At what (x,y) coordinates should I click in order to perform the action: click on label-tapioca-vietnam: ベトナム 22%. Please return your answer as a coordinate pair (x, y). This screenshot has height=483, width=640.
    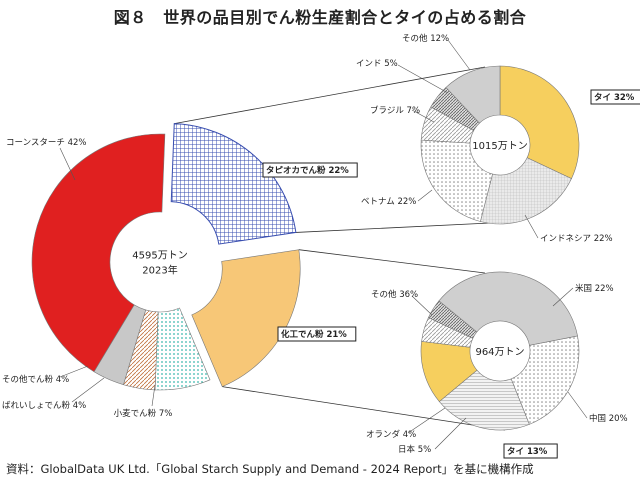
    Looking at the image, I should click on (388, 202).